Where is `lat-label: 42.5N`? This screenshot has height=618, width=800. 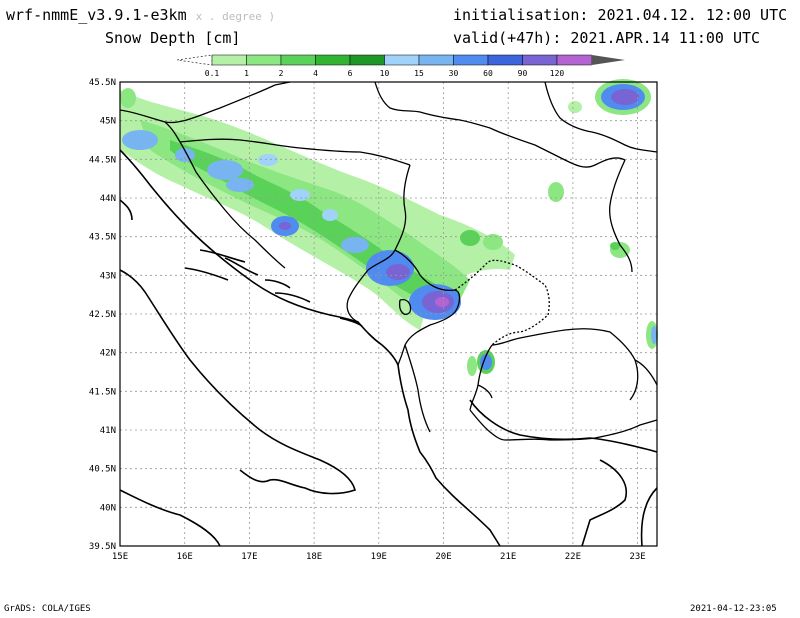 lat-label: 42.5N is located at coordinates (102, 315).